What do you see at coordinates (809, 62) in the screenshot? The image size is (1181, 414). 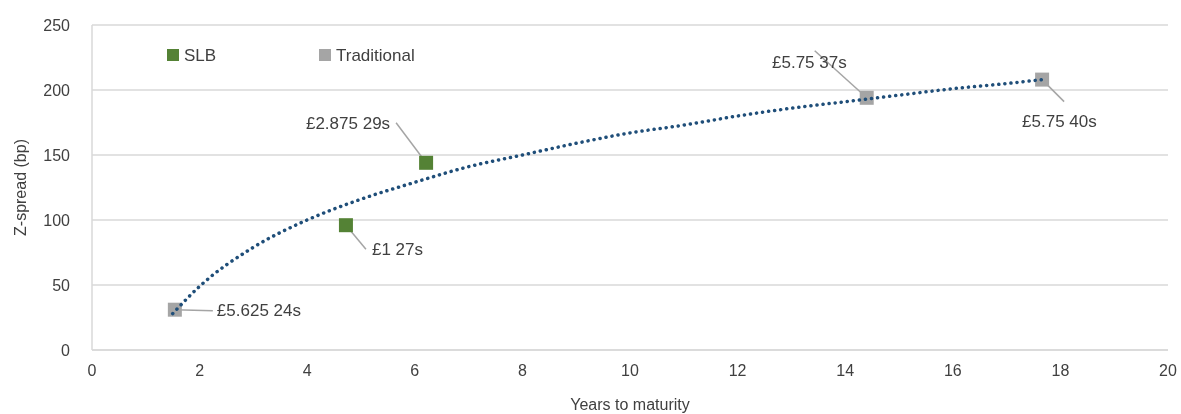 I see `annotation: £5.75 37s` at bounding box center [809, 62].